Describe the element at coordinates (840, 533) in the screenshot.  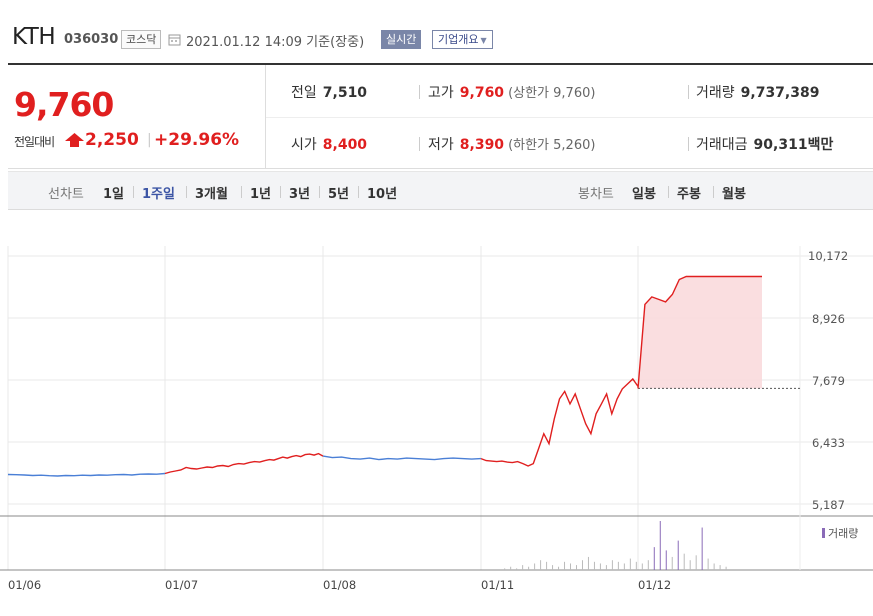
I see `volume-legend: 거래량` at that location.